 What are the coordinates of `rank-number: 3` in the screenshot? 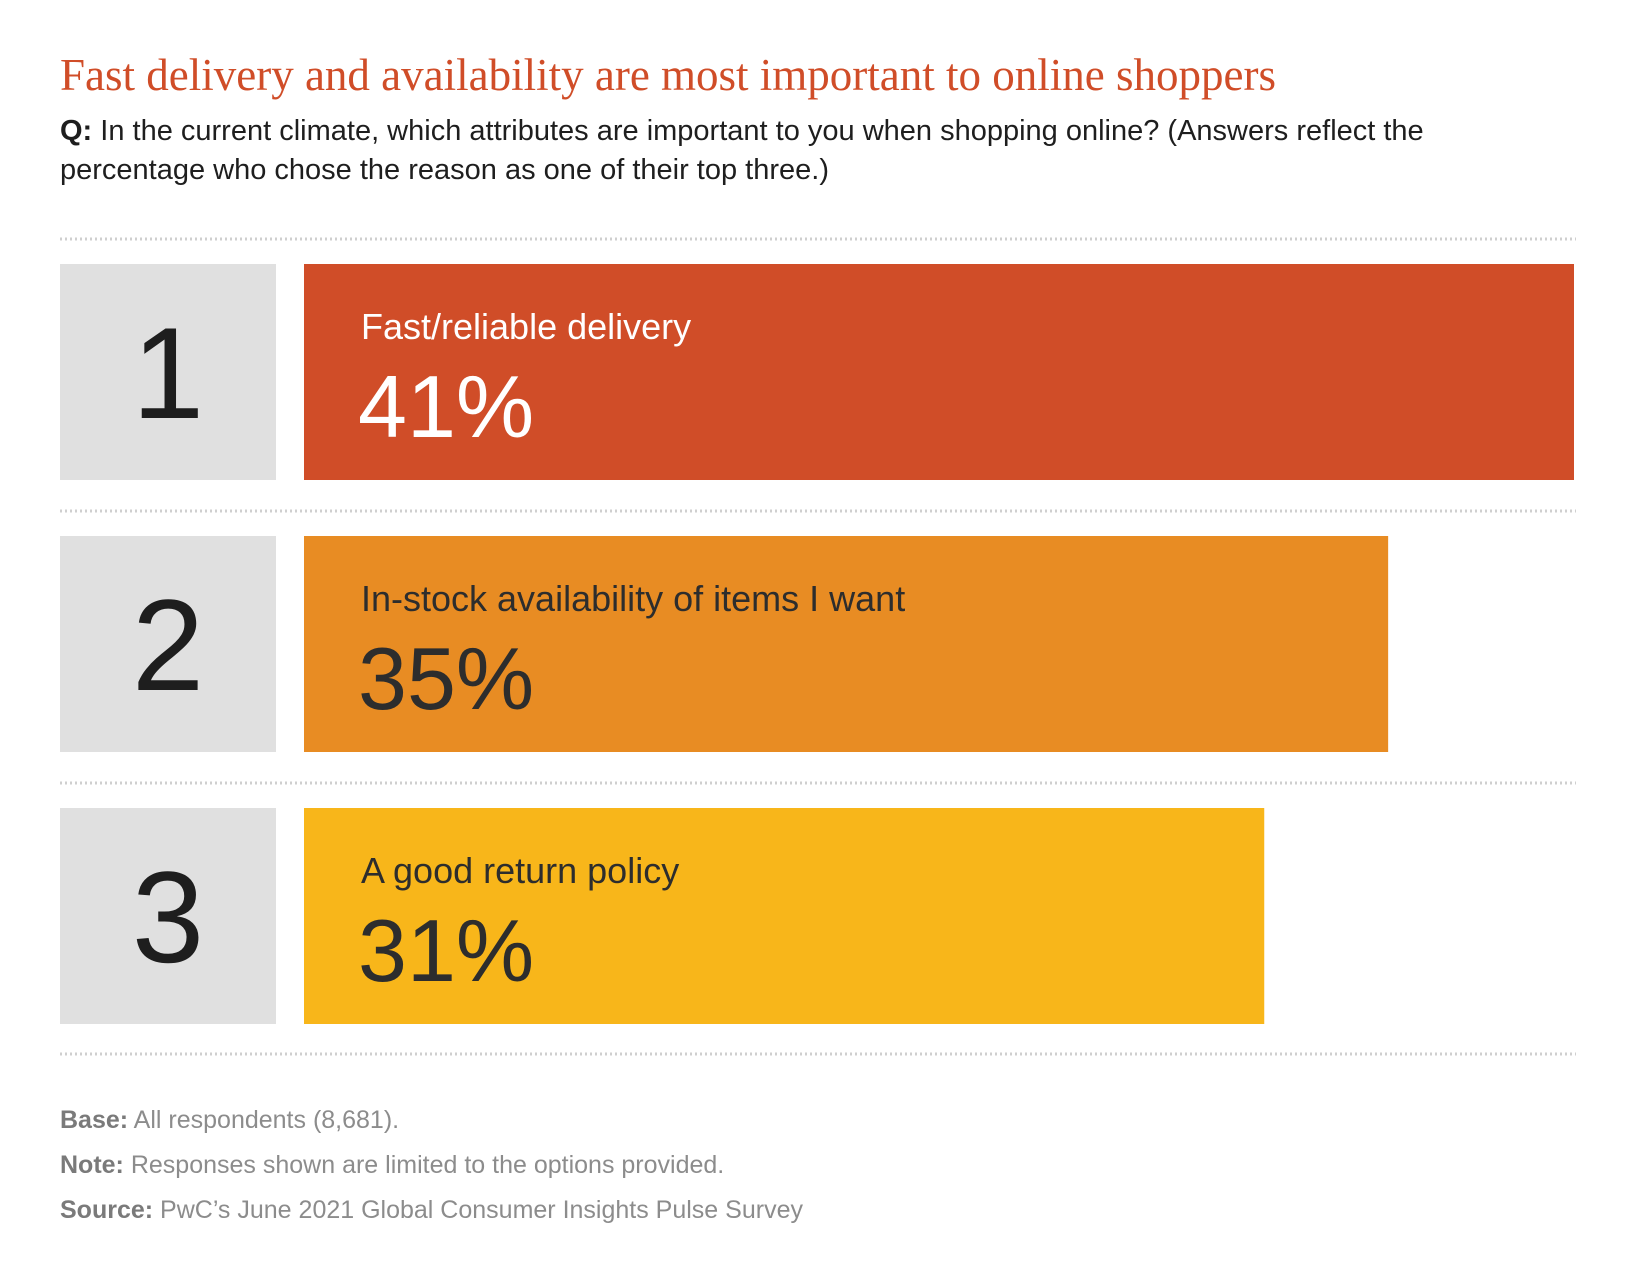 It's located at (168, 917).